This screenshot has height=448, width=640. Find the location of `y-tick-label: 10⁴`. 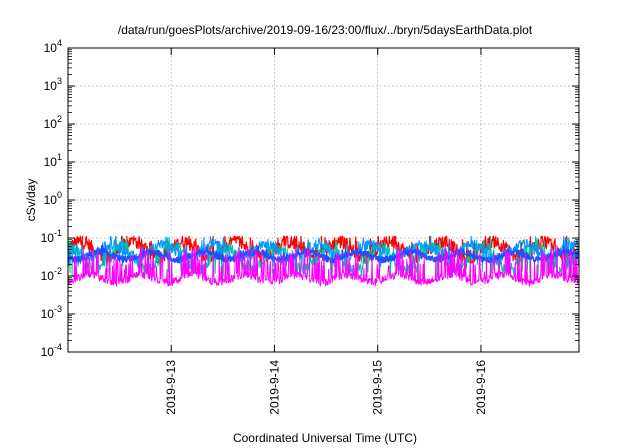

y-tick-label: 10⁴ is located at coordinates (53, 46).